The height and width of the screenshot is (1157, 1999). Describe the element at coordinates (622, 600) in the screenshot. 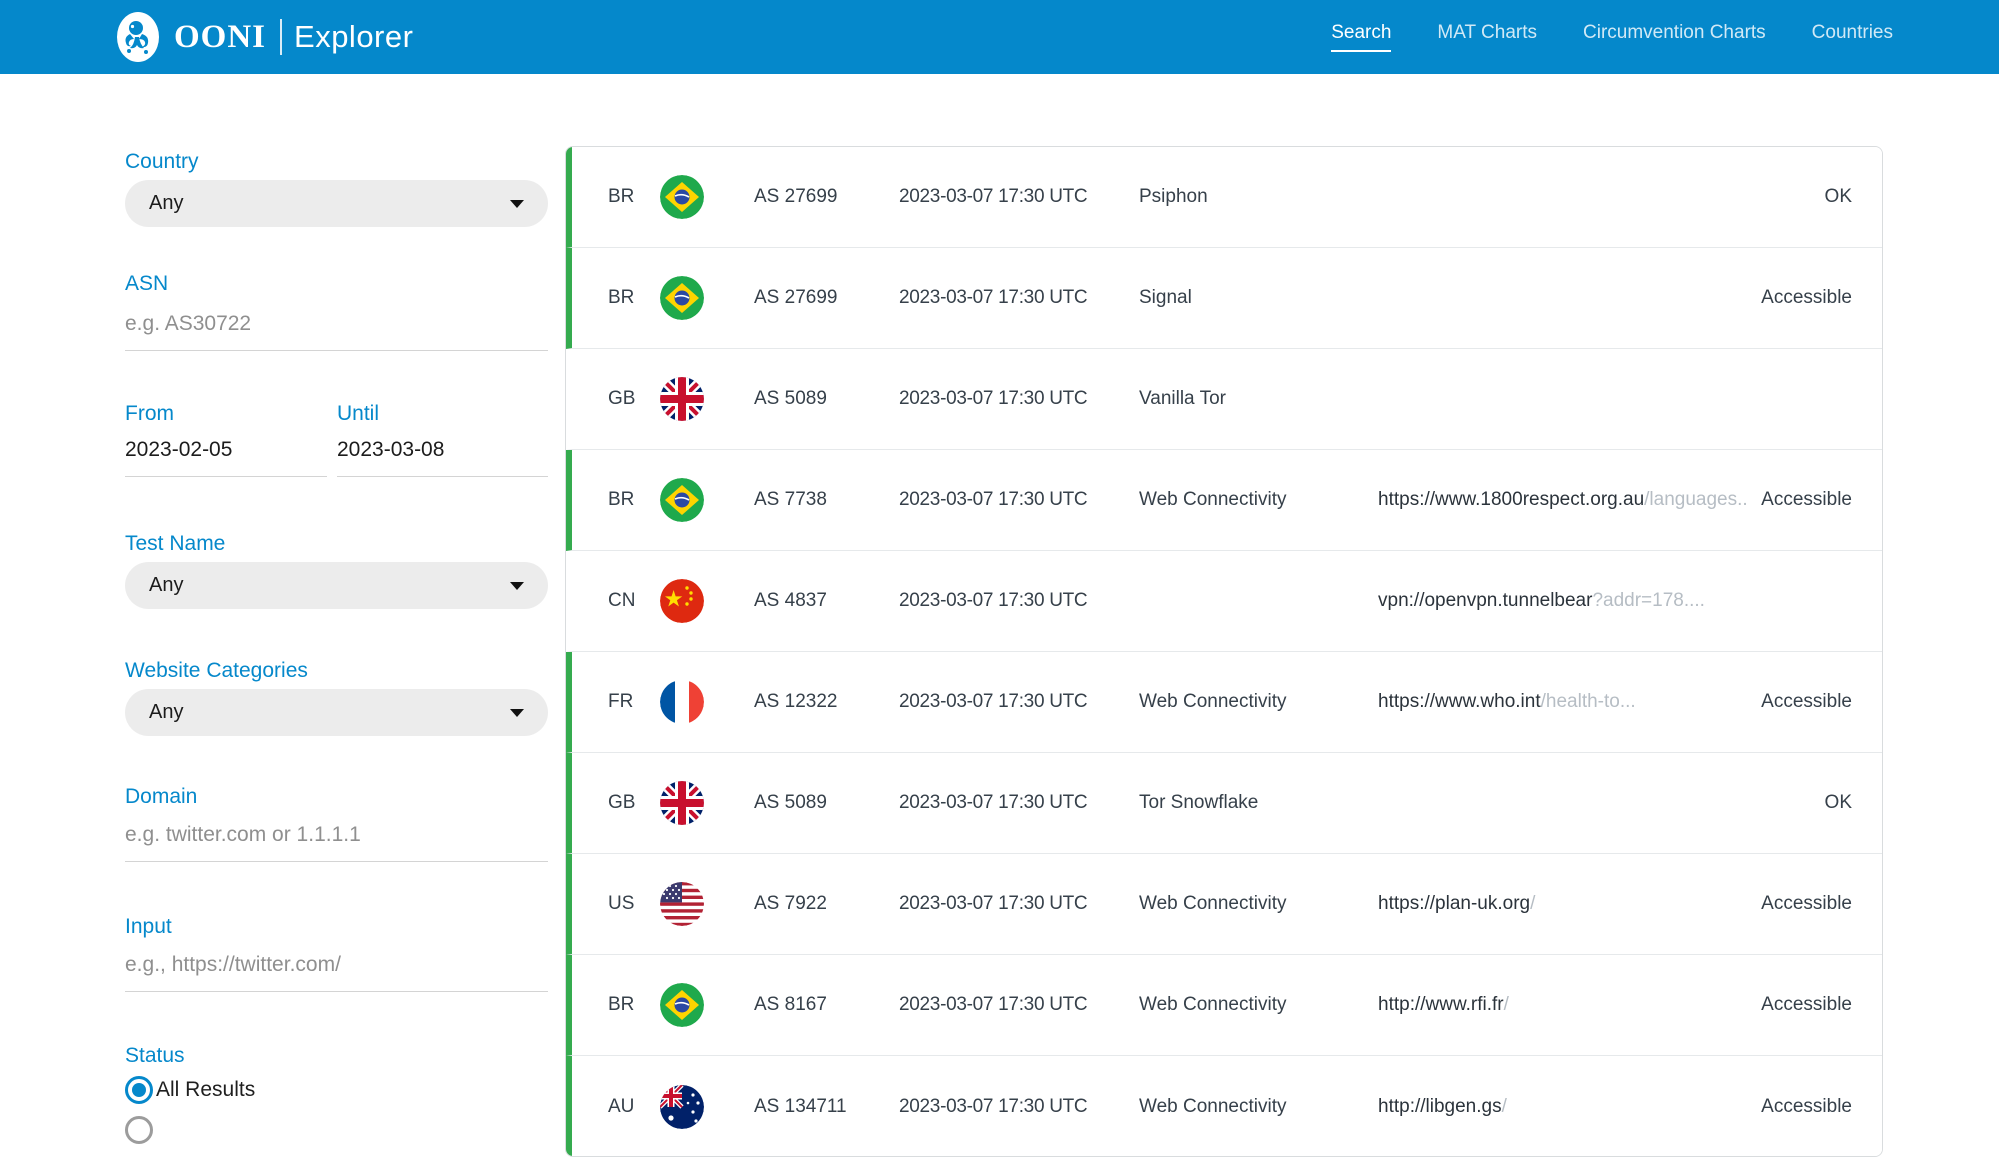

I see `country-code: CN` at that location.